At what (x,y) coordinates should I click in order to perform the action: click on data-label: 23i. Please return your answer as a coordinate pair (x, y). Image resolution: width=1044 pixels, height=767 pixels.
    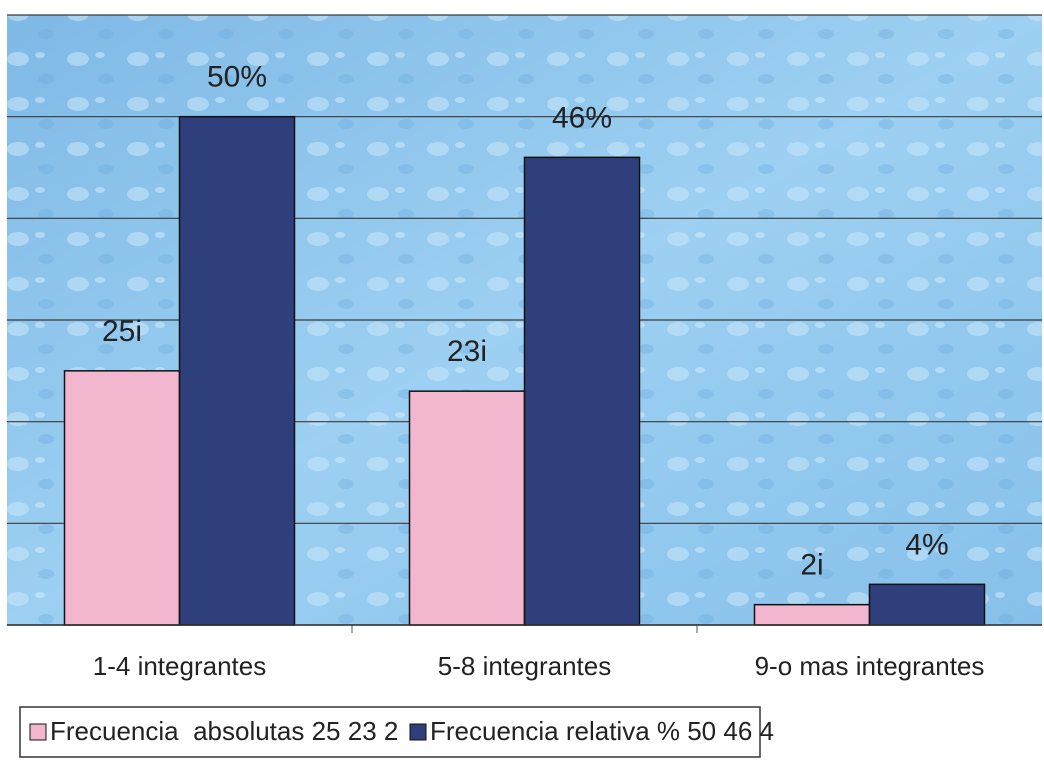
    Looking at the image, I should click on (467, 351).